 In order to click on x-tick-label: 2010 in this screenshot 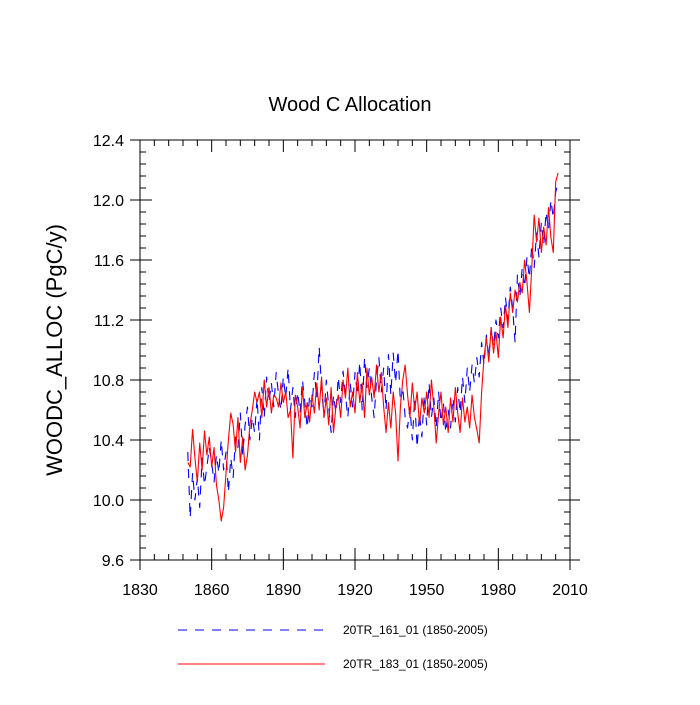, I will do `click(570, 590)`.